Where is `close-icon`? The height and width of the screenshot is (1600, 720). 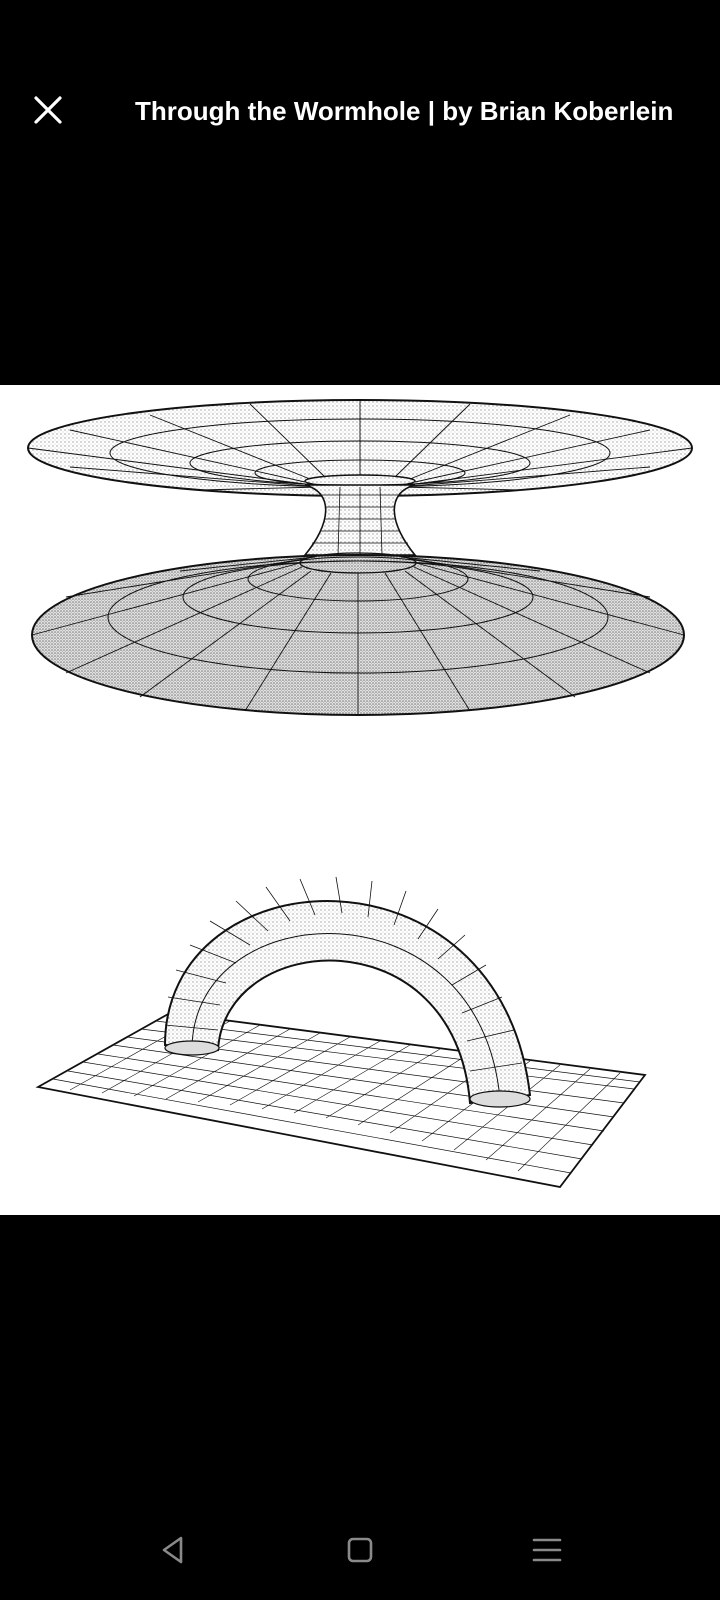
close-icon is located at coordinates (48, 110).